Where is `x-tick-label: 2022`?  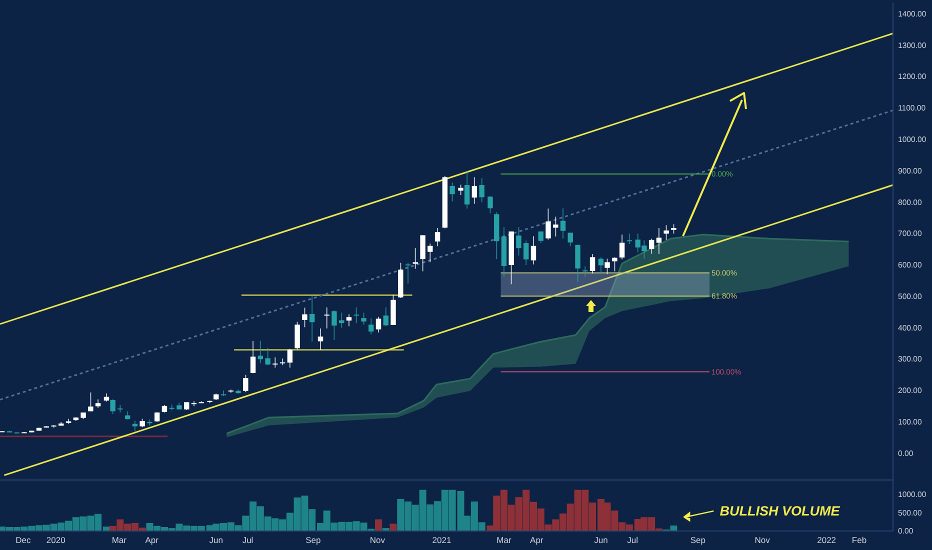
x-tick-label: 2022 is located at coordinates (826, 540).